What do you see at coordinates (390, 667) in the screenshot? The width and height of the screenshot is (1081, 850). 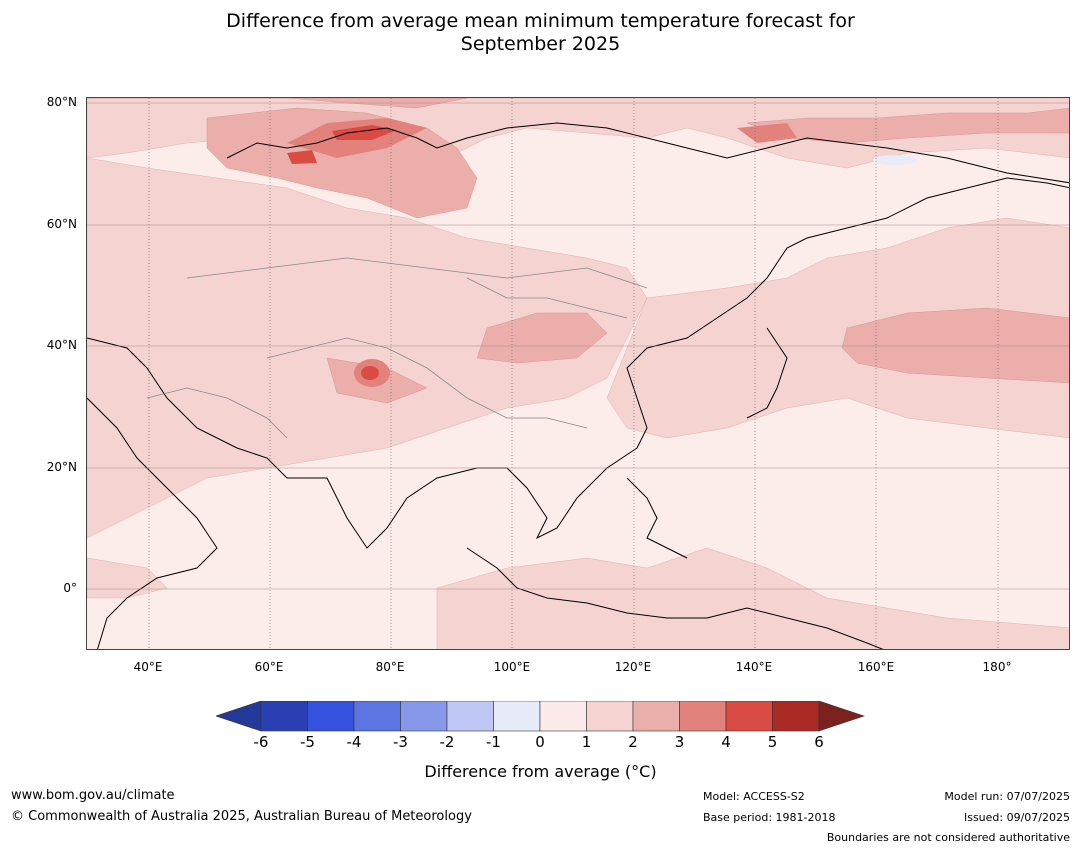 I see `lon-label-80e: 80°E` at bounding box center [390, 667].